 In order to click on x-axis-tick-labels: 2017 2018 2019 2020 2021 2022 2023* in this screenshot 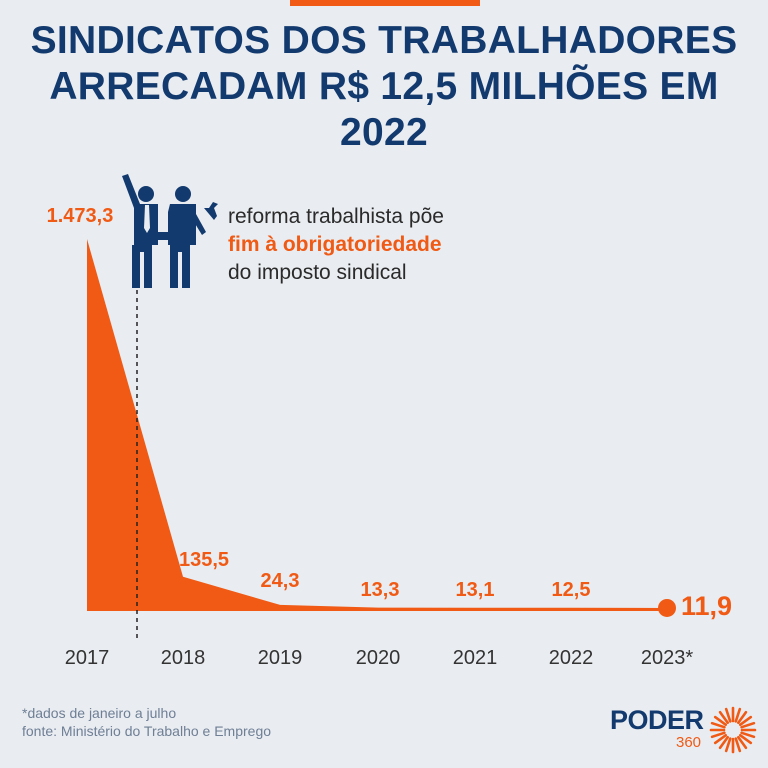, I will do `click(379, 658)`.